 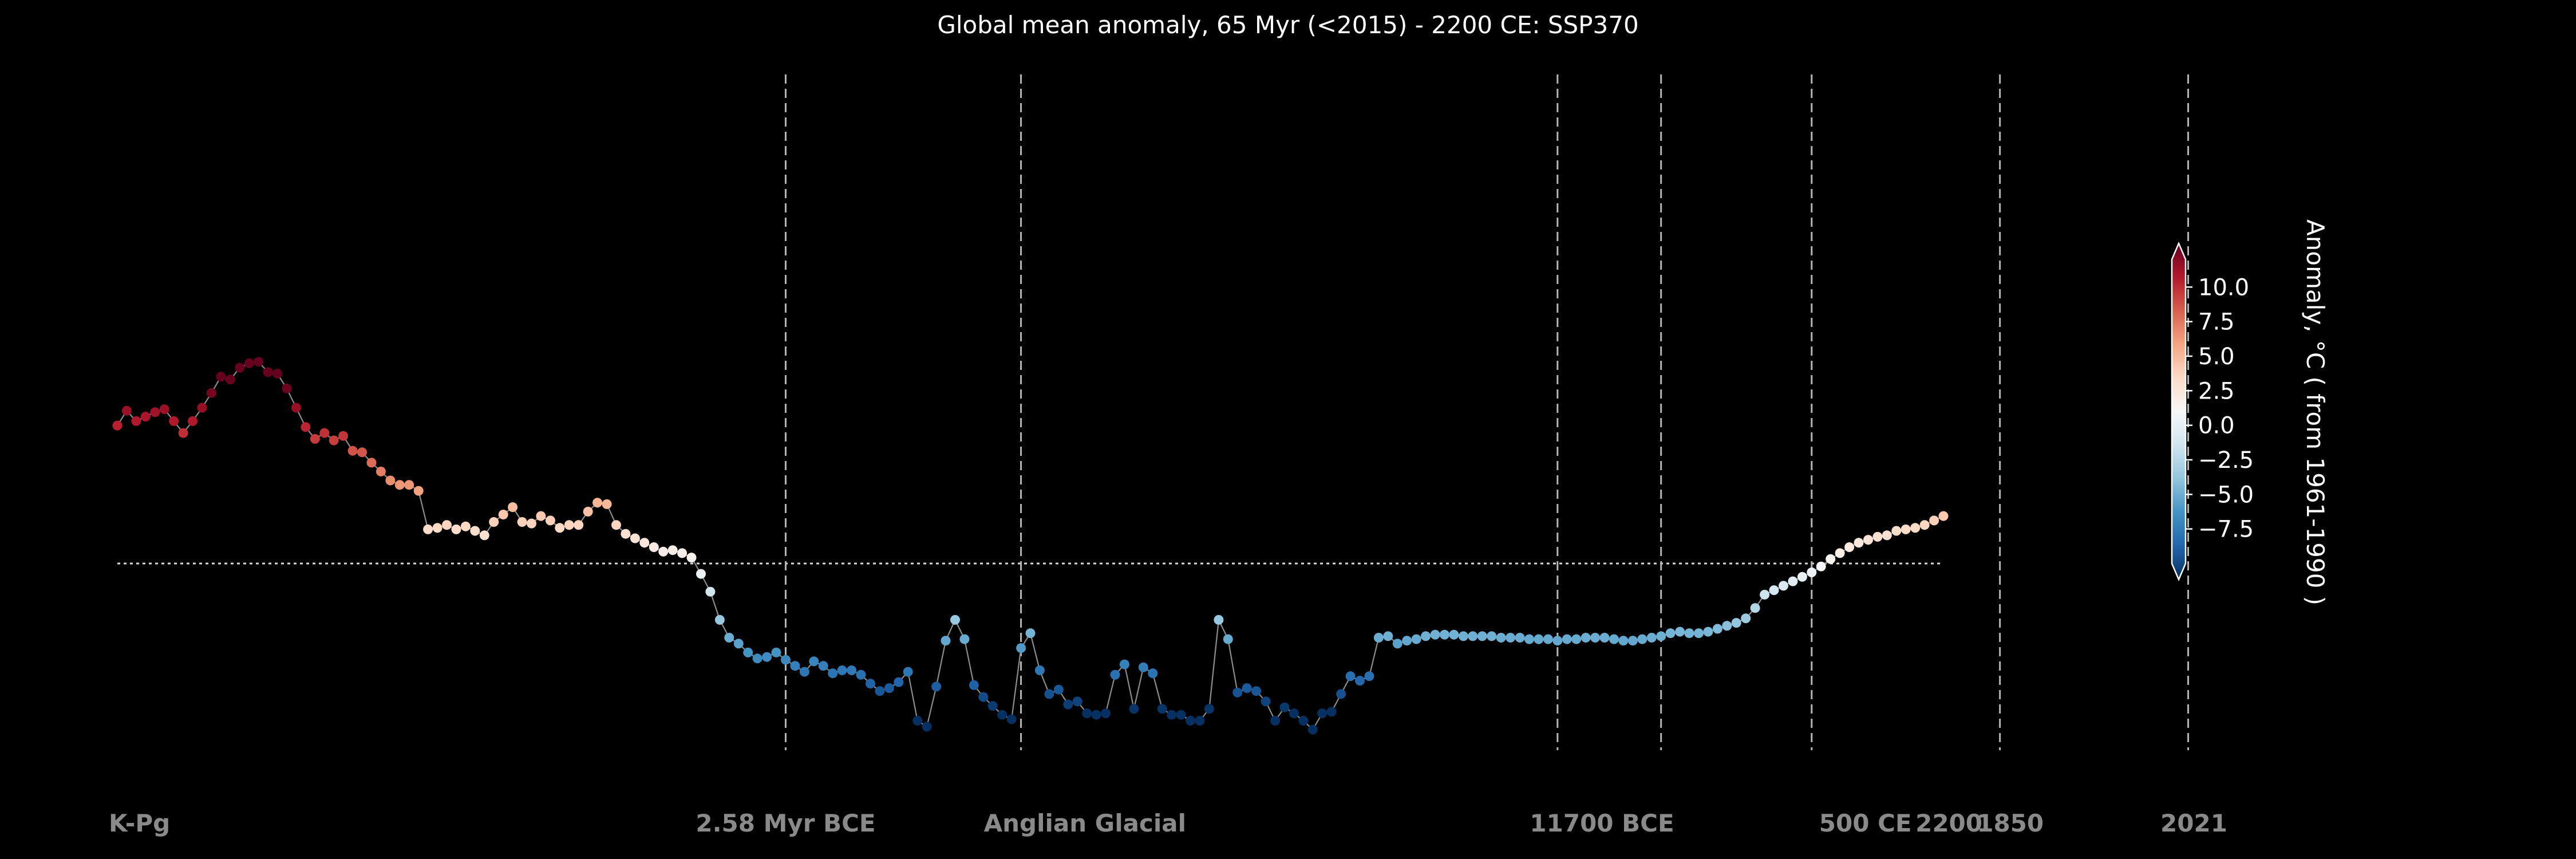 I want to click on colorbar-tick-label: 5.0, so click(x=2216, y=357).